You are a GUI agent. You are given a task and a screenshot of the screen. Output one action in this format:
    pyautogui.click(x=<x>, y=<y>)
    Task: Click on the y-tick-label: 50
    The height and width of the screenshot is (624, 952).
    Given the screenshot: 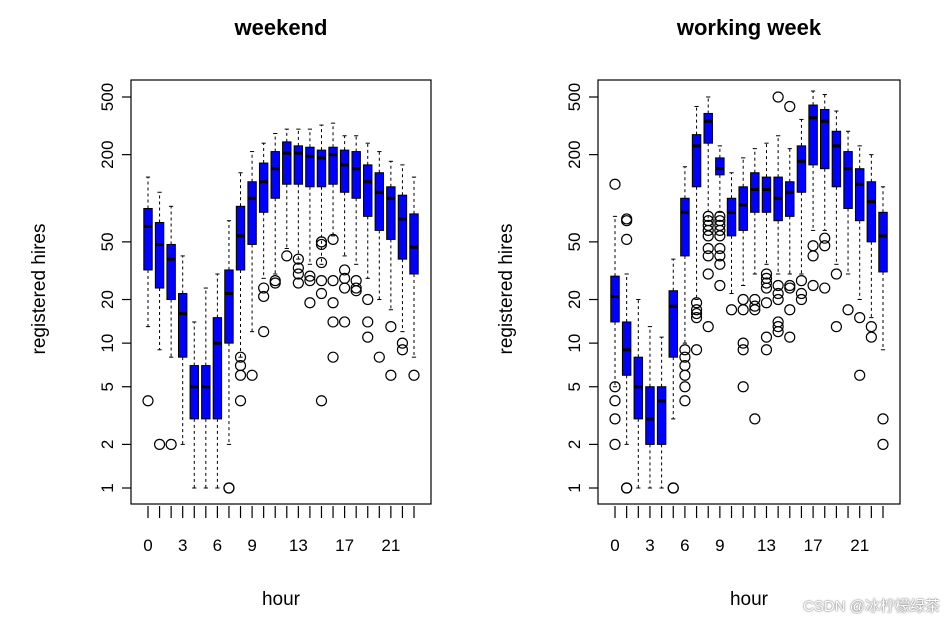 What is the action you would take?
    pyautogui.click(x=574, y=241)
    